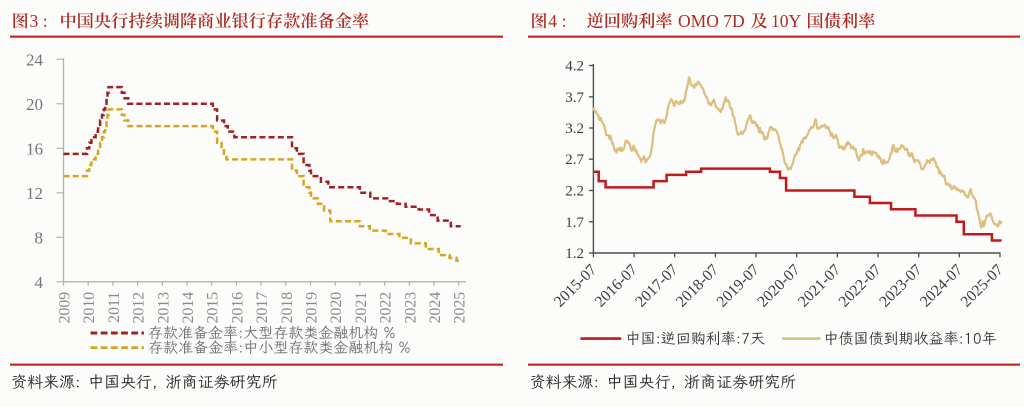 The width and height of the screenshot is (1024, 407). What do you see at coordinates (34, 193) in the screenshot?
I see `svg-text: 12` at bounding box center [34, 193].